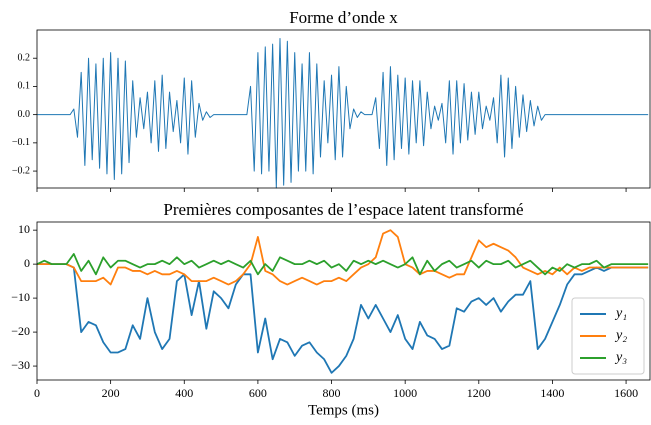 This screenshot has height=425, width=651. I want to click on x-axis-label: Temps (ms), so click(343, 410).